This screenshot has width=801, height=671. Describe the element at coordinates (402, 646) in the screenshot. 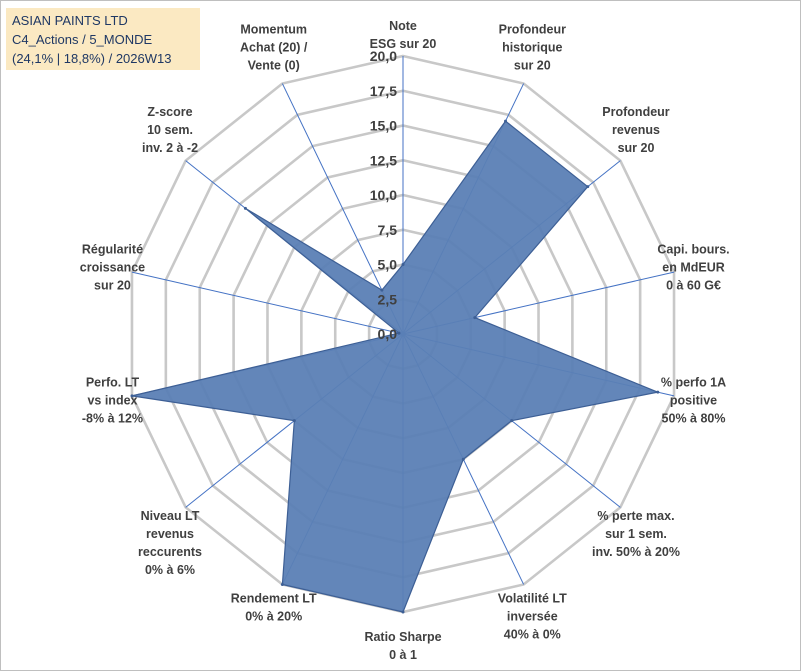

I see `axis-label-7: Ratio Sharpe 0 à 1` at that location.